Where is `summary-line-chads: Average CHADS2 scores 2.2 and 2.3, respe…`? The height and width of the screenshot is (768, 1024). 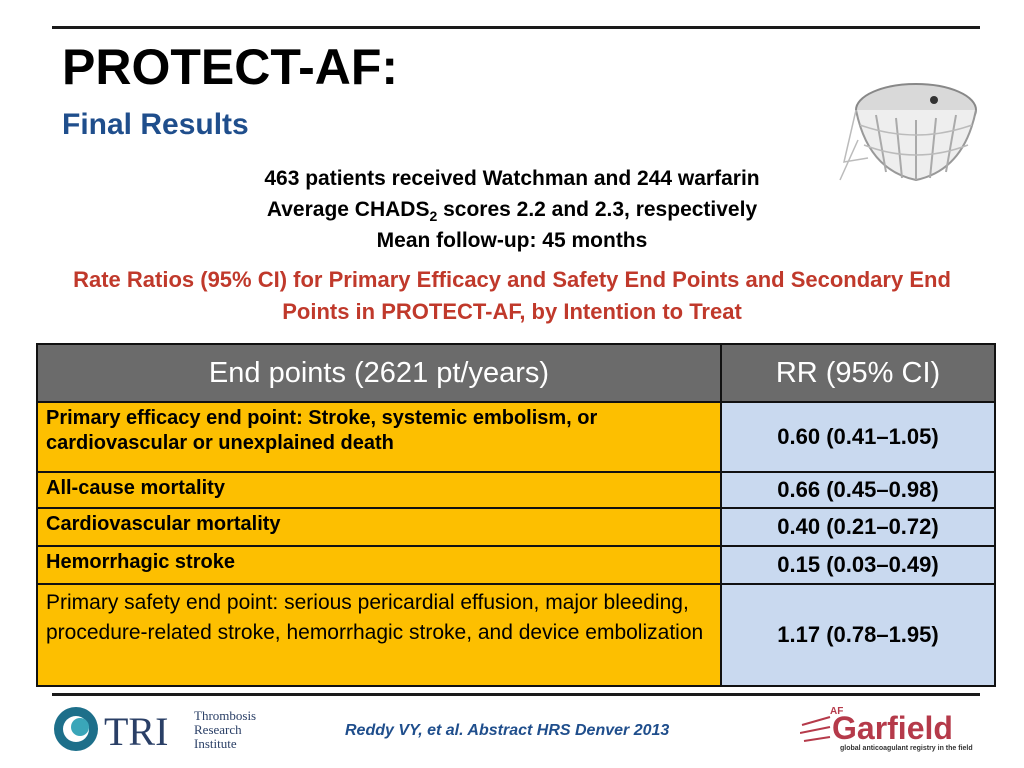
summary-line-chads: Average CHADS2 scores 2.2 and 2.3, respe… is located at coordinates (512, 209).